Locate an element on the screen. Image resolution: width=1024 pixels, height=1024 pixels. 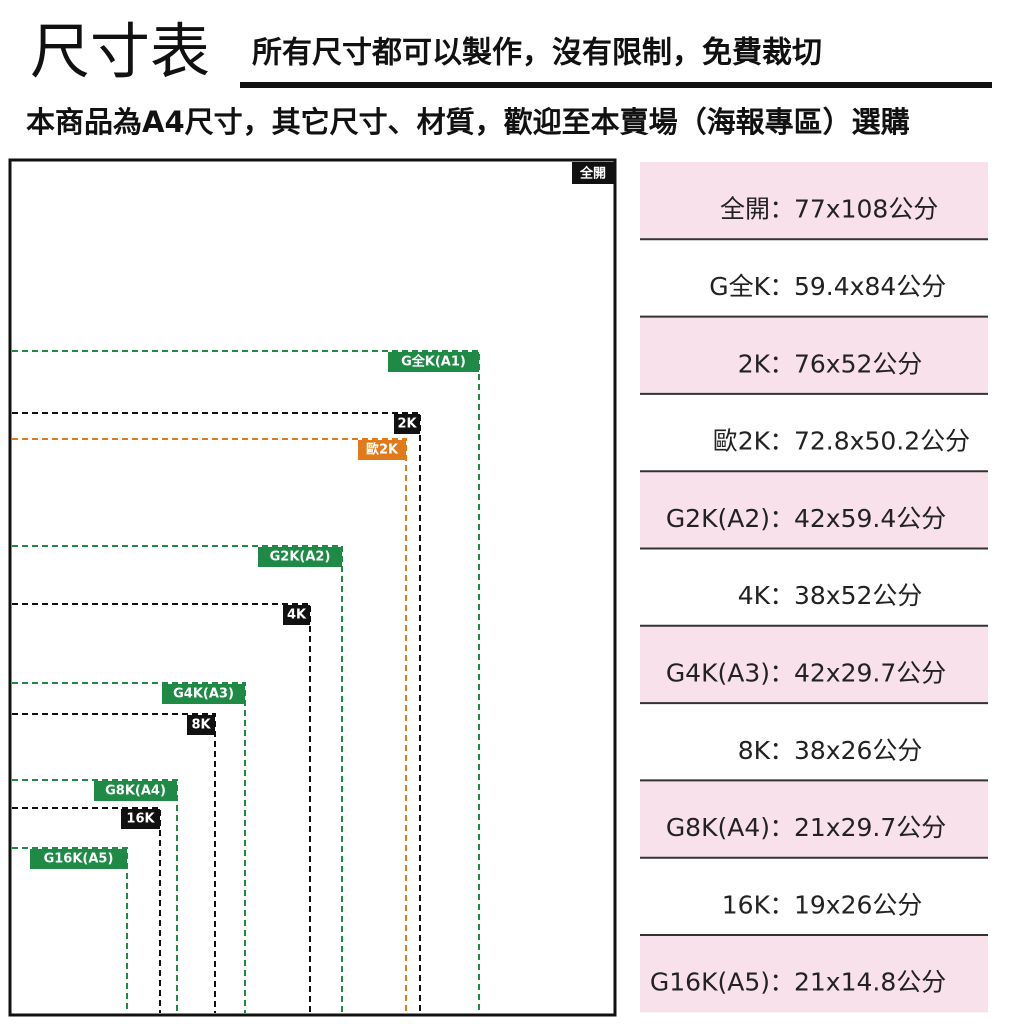
outer-label: 全開 is located at coordinates (592, 174).